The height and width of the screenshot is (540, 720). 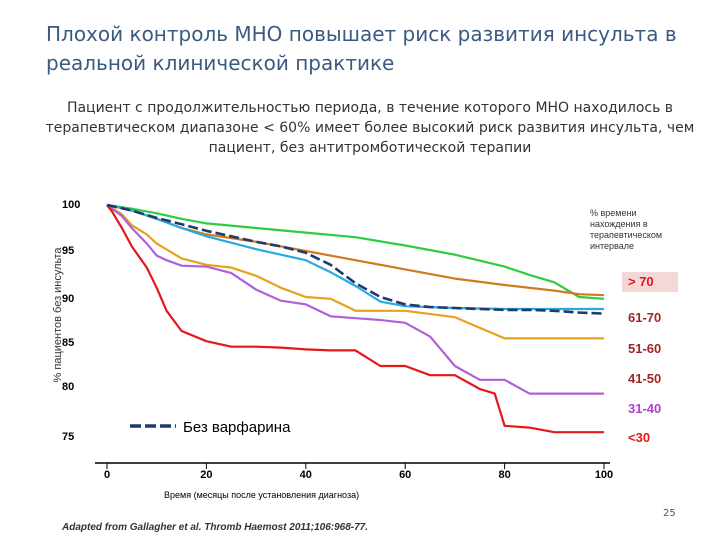 What do you see at coordinates (237, 427) in the screenshot?
I see `legend-dashed-label: Без варфарина` at bounding box center [237, 427].